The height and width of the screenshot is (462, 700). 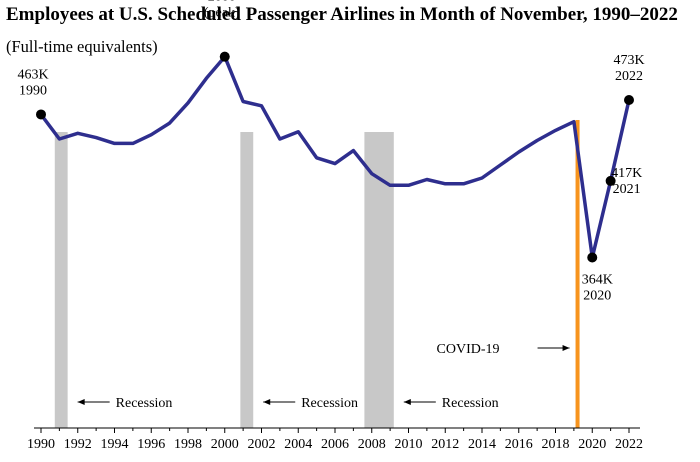 What do you see at coordinates (566, 348) in the screenshot?
I see `covid-arrowhead` at bounding box center [566, 348].